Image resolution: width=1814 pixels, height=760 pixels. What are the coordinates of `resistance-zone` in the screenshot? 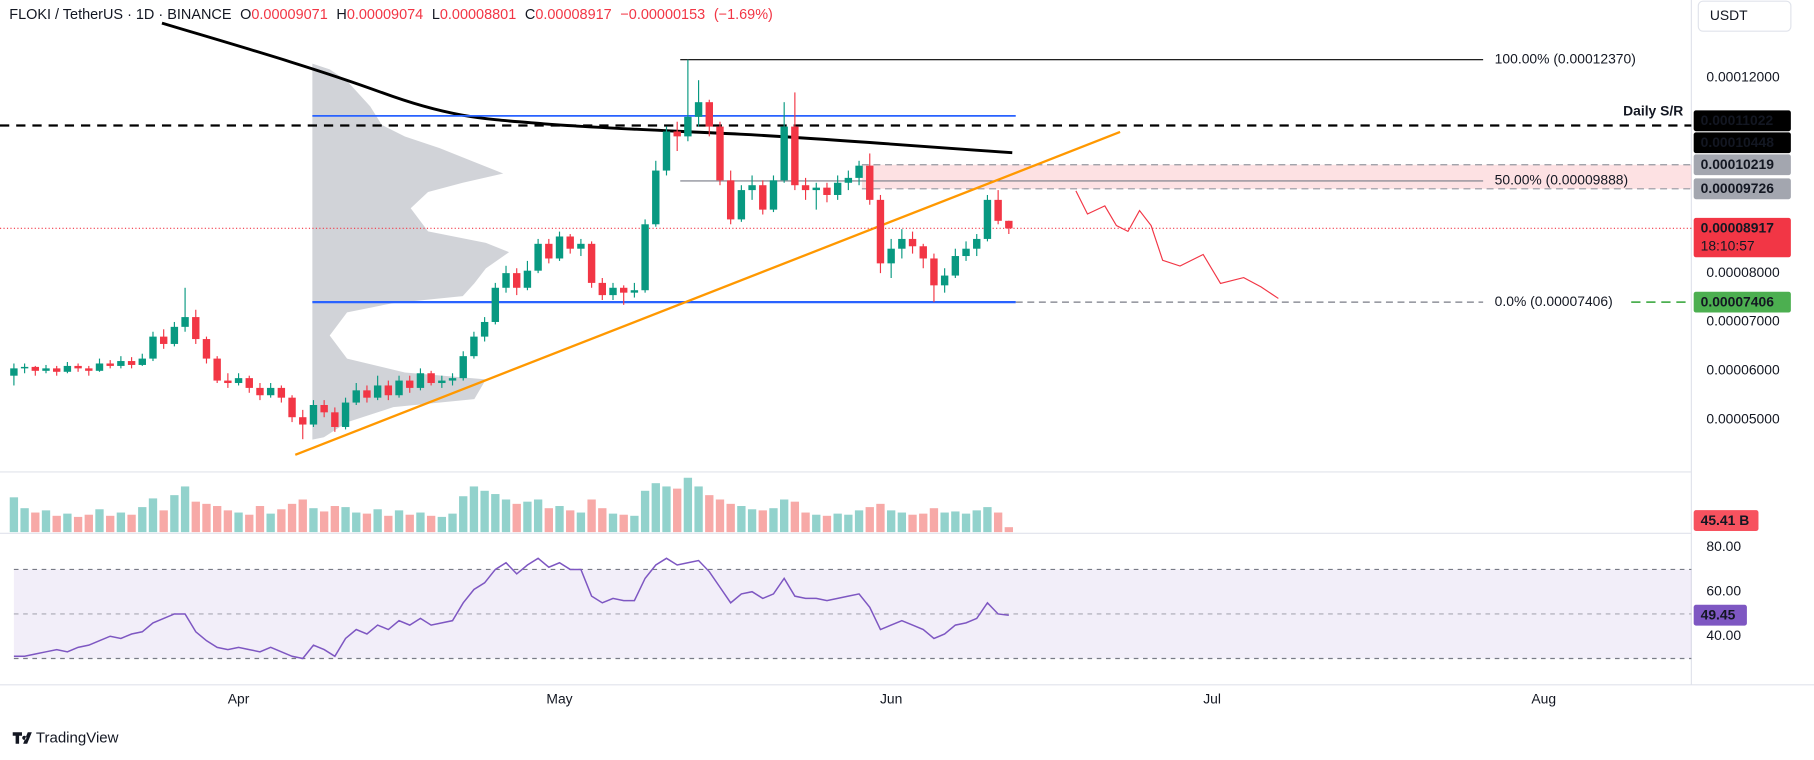 It's located at (1276, 176).